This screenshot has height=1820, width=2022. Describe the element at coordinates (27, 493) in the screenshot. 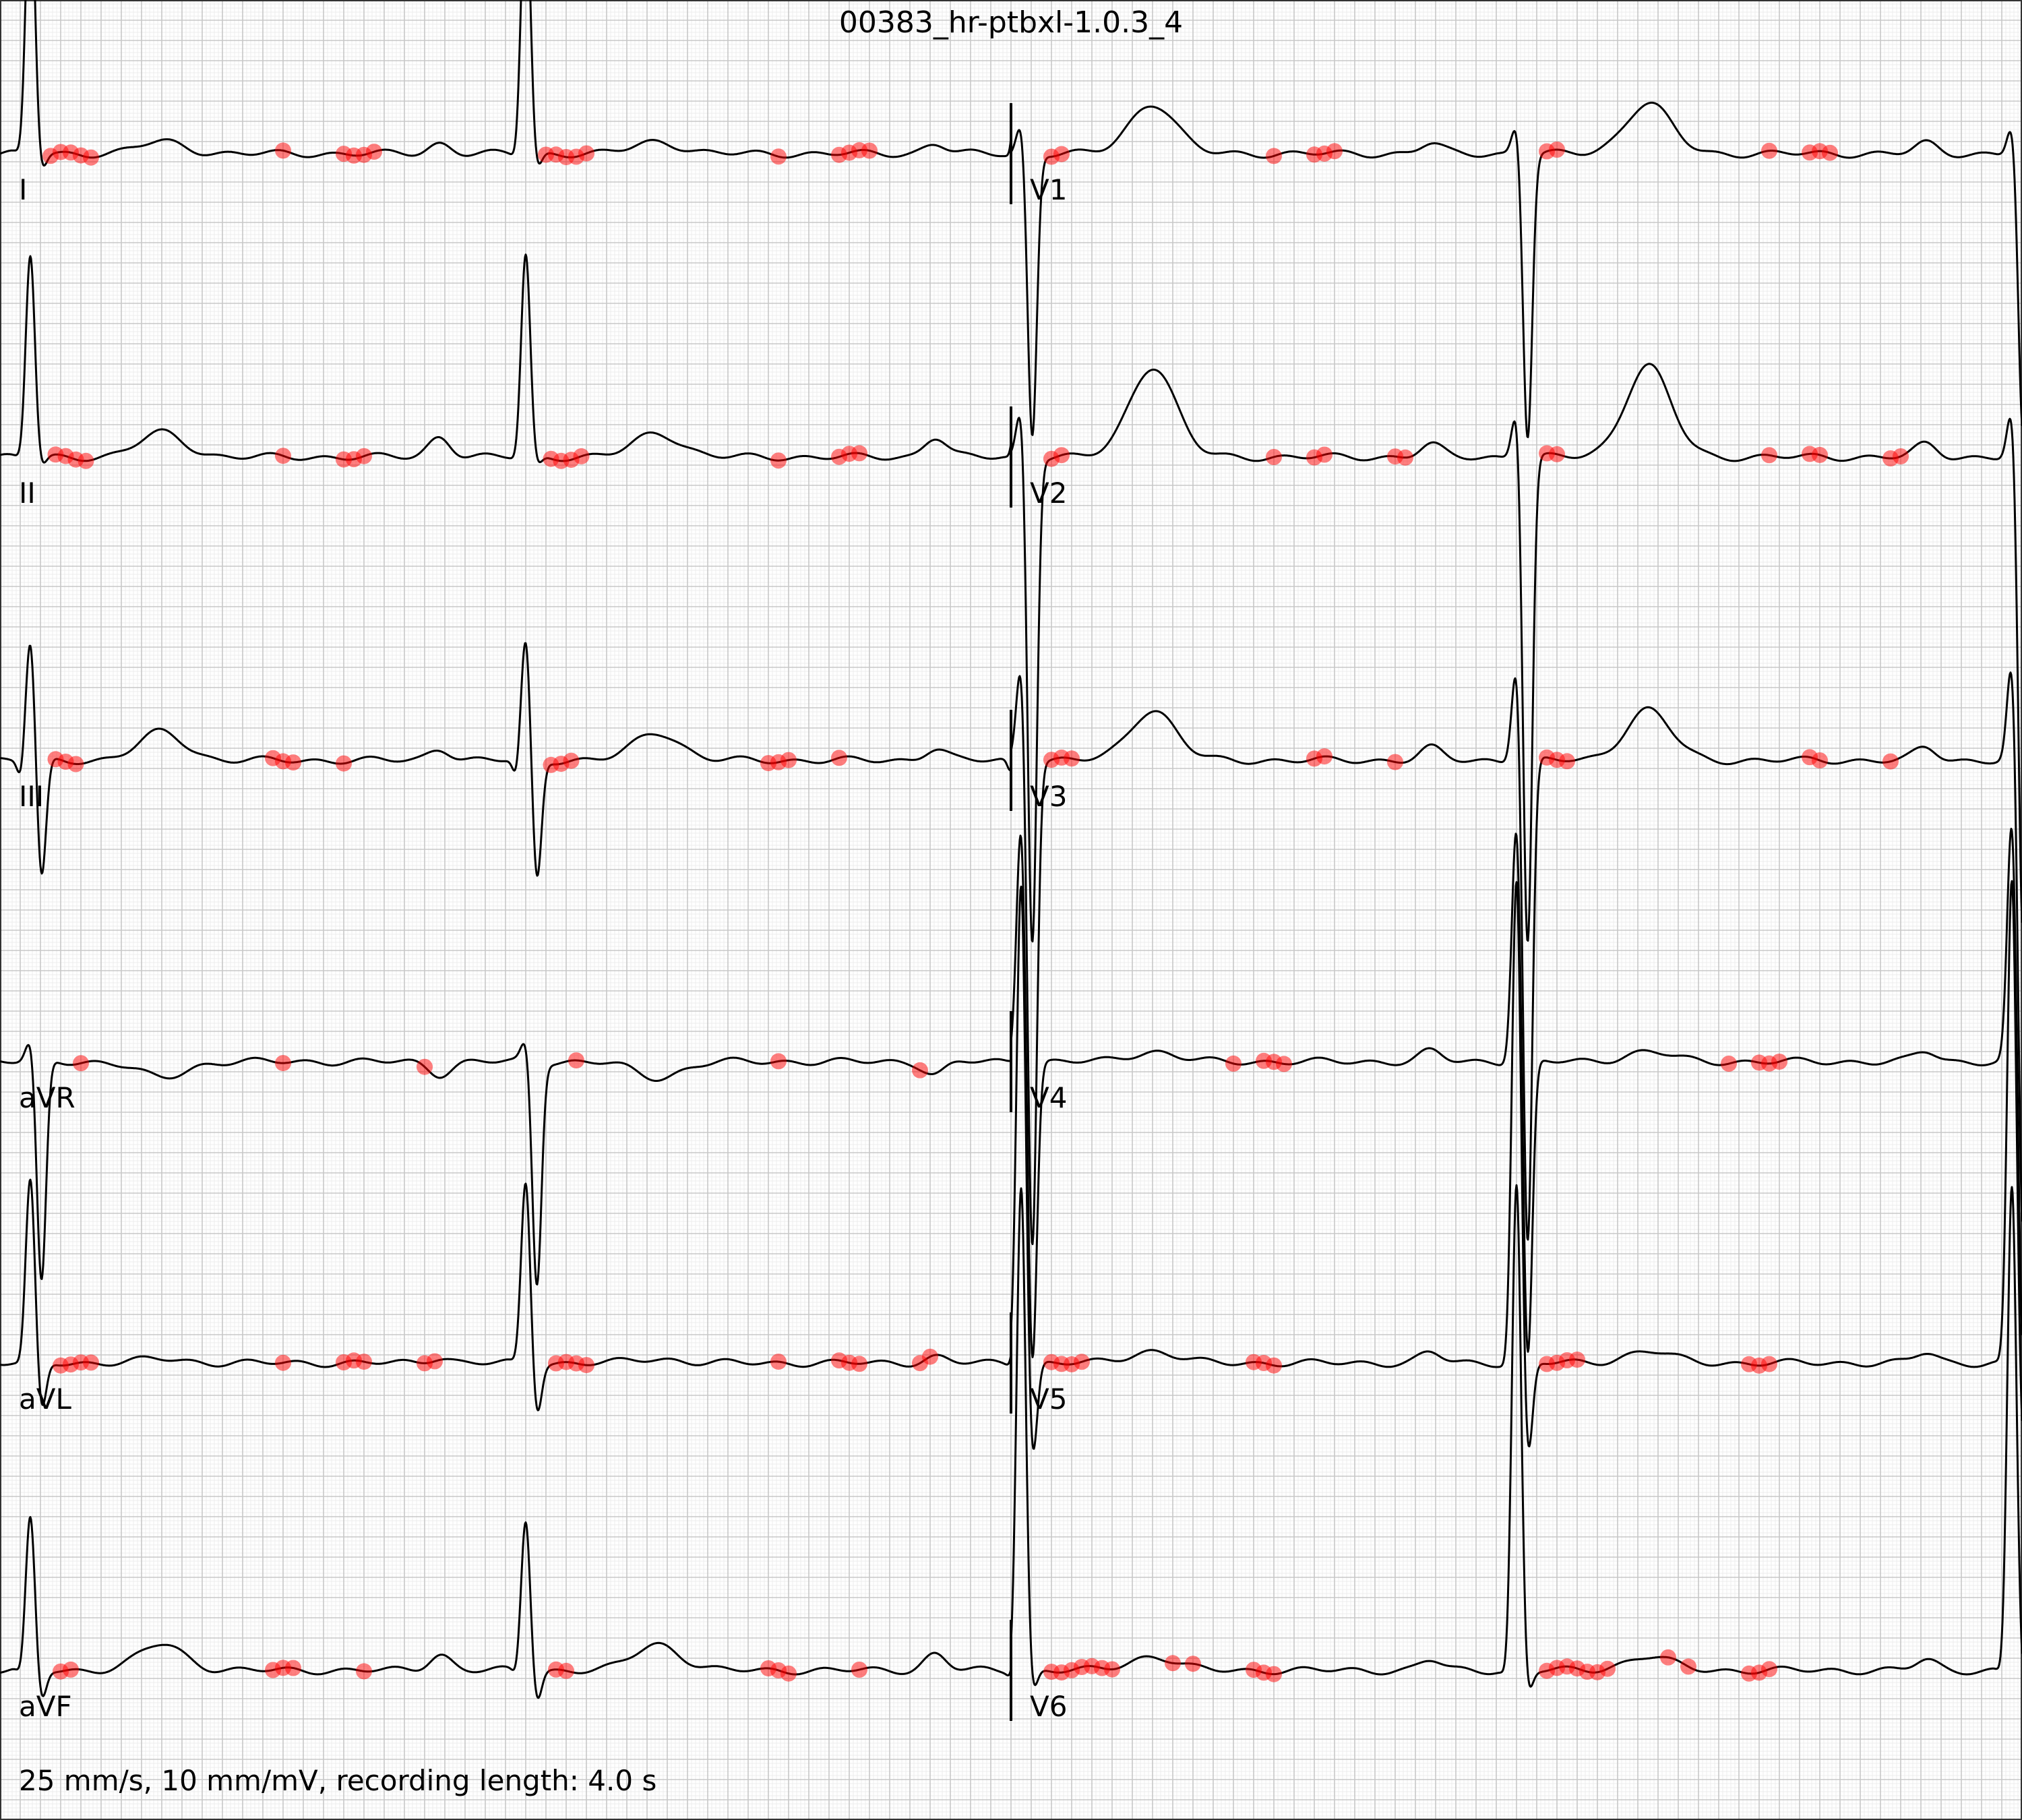

I see `lead-label-II: II` at that location.